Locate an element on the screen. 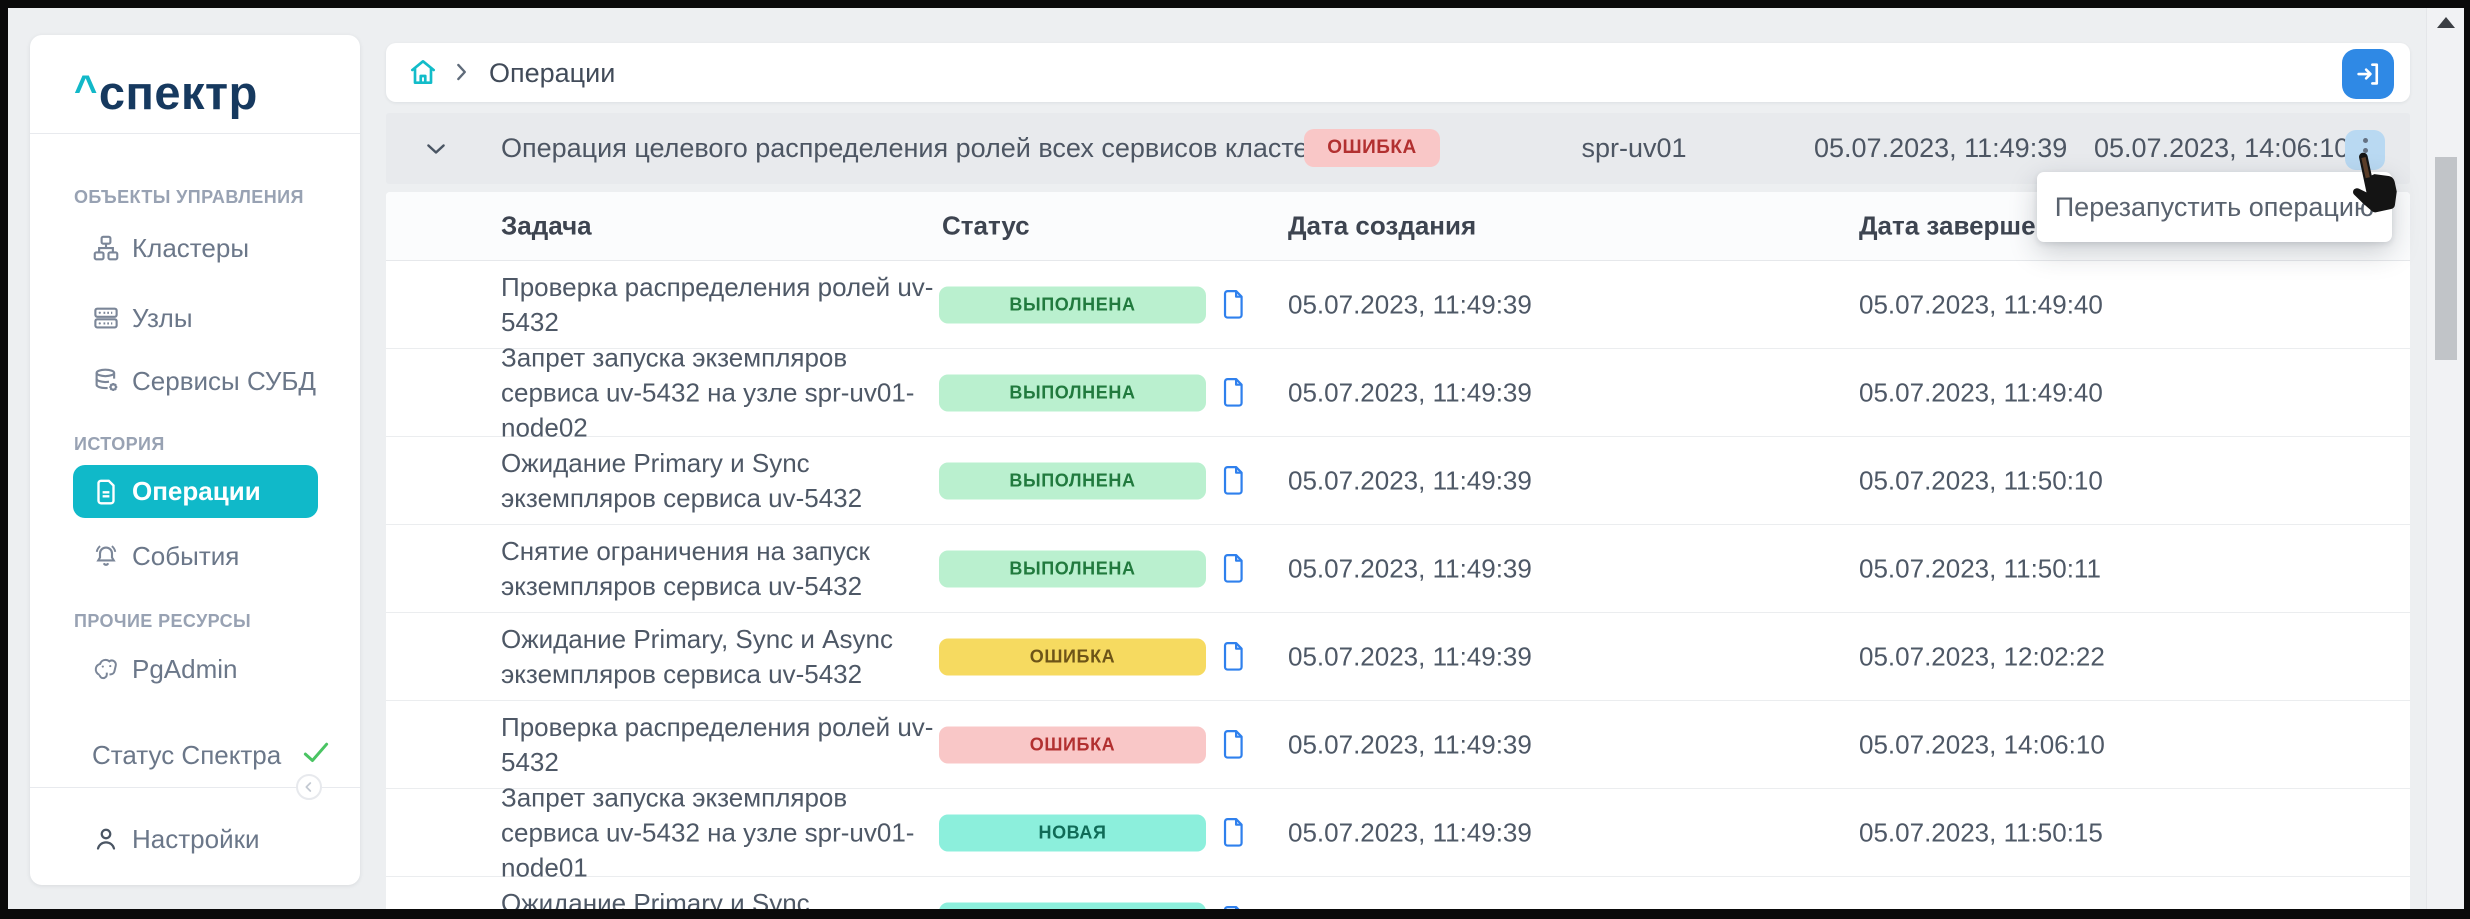 This screenshot has height=919, width=2470. sidebar-collapse-button is located at coordinates (309, 787).